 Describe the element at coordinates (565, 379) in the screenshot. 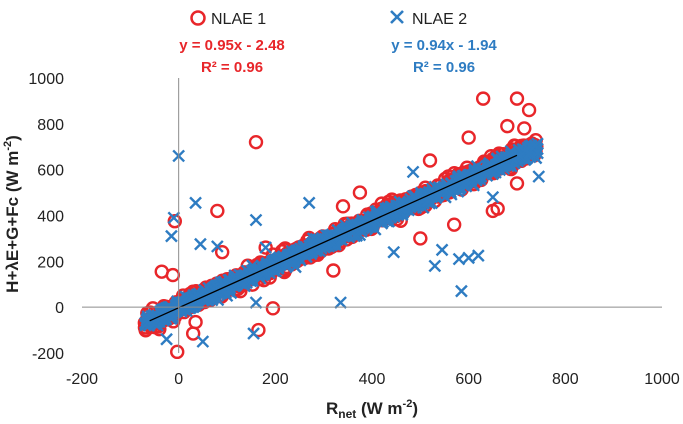

I see `x-tick-label: 800` at that location.